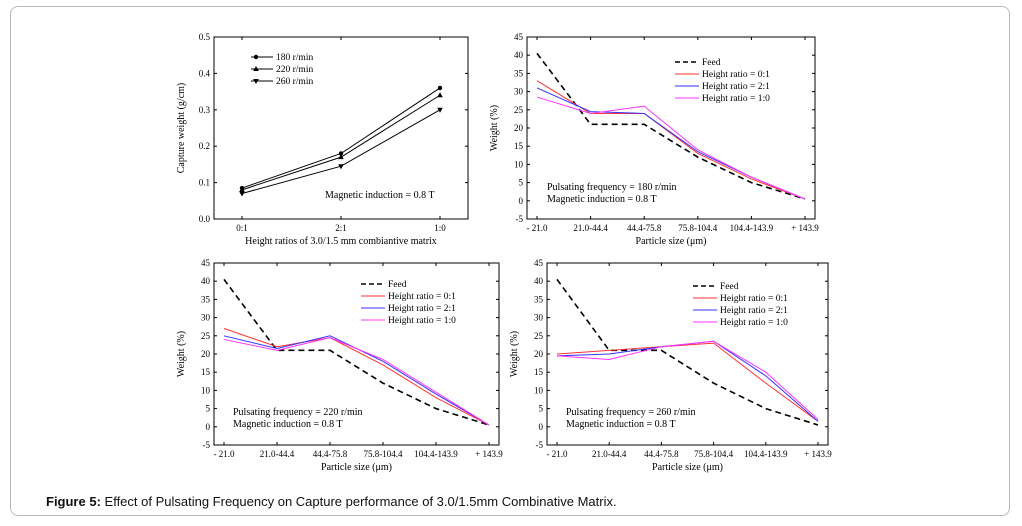 The height and width of the screenshot is (526, 1022). I want to click on x-tick-label: 44.4-75.8, so click(661, 454).